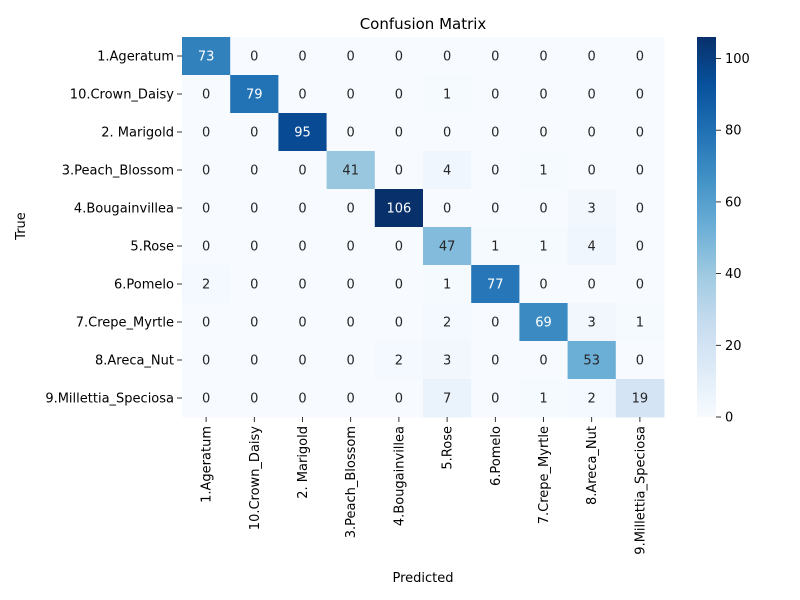 The image size is (800, 600). Describe the element at coordinates (733, 131) in the screenshot. I see `colorbar-tick-label: 80` at that location.